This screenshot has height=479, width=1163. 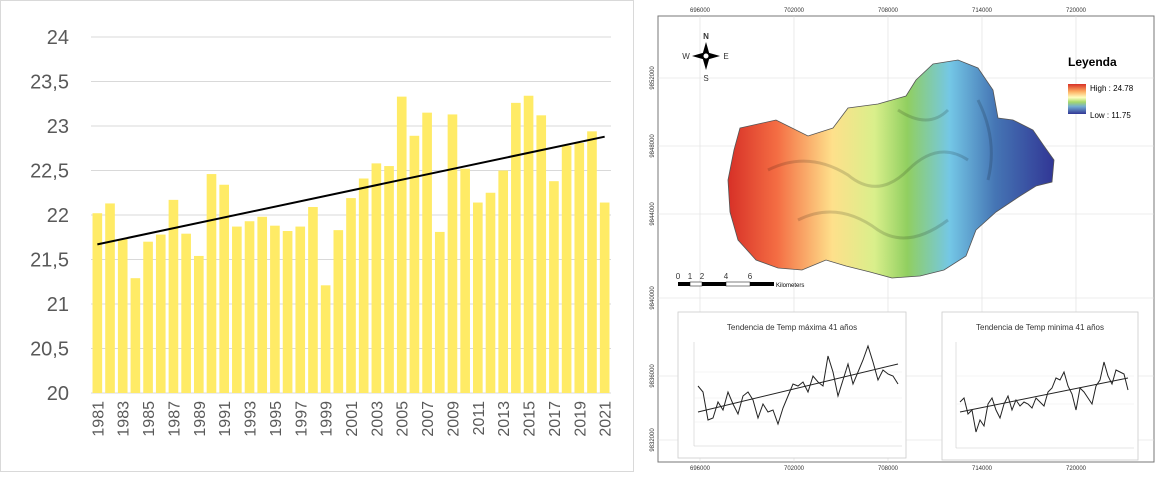 What do you see at coordinates (49, 83) in the screenshot?
I see `y-tick-label: 23,5` at bounding box center [49, 83].